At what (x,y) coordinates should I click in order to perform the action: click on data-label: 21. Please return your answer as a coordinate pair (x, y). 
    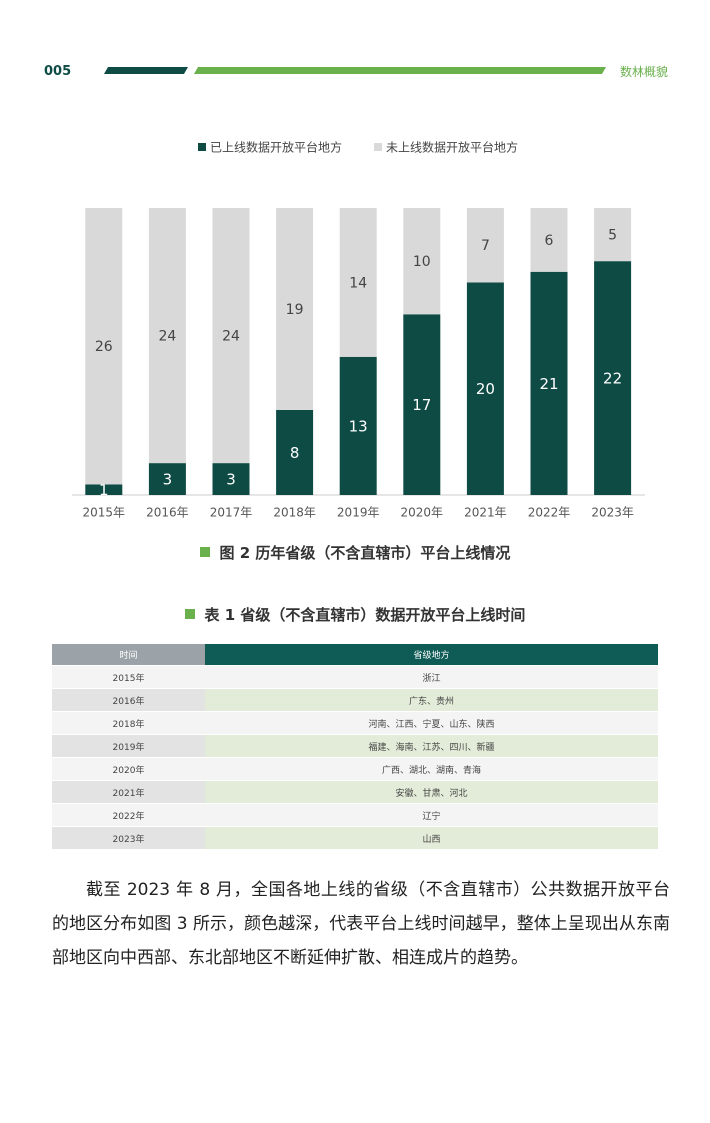
    Looking at the image, I should click on (548, 384).